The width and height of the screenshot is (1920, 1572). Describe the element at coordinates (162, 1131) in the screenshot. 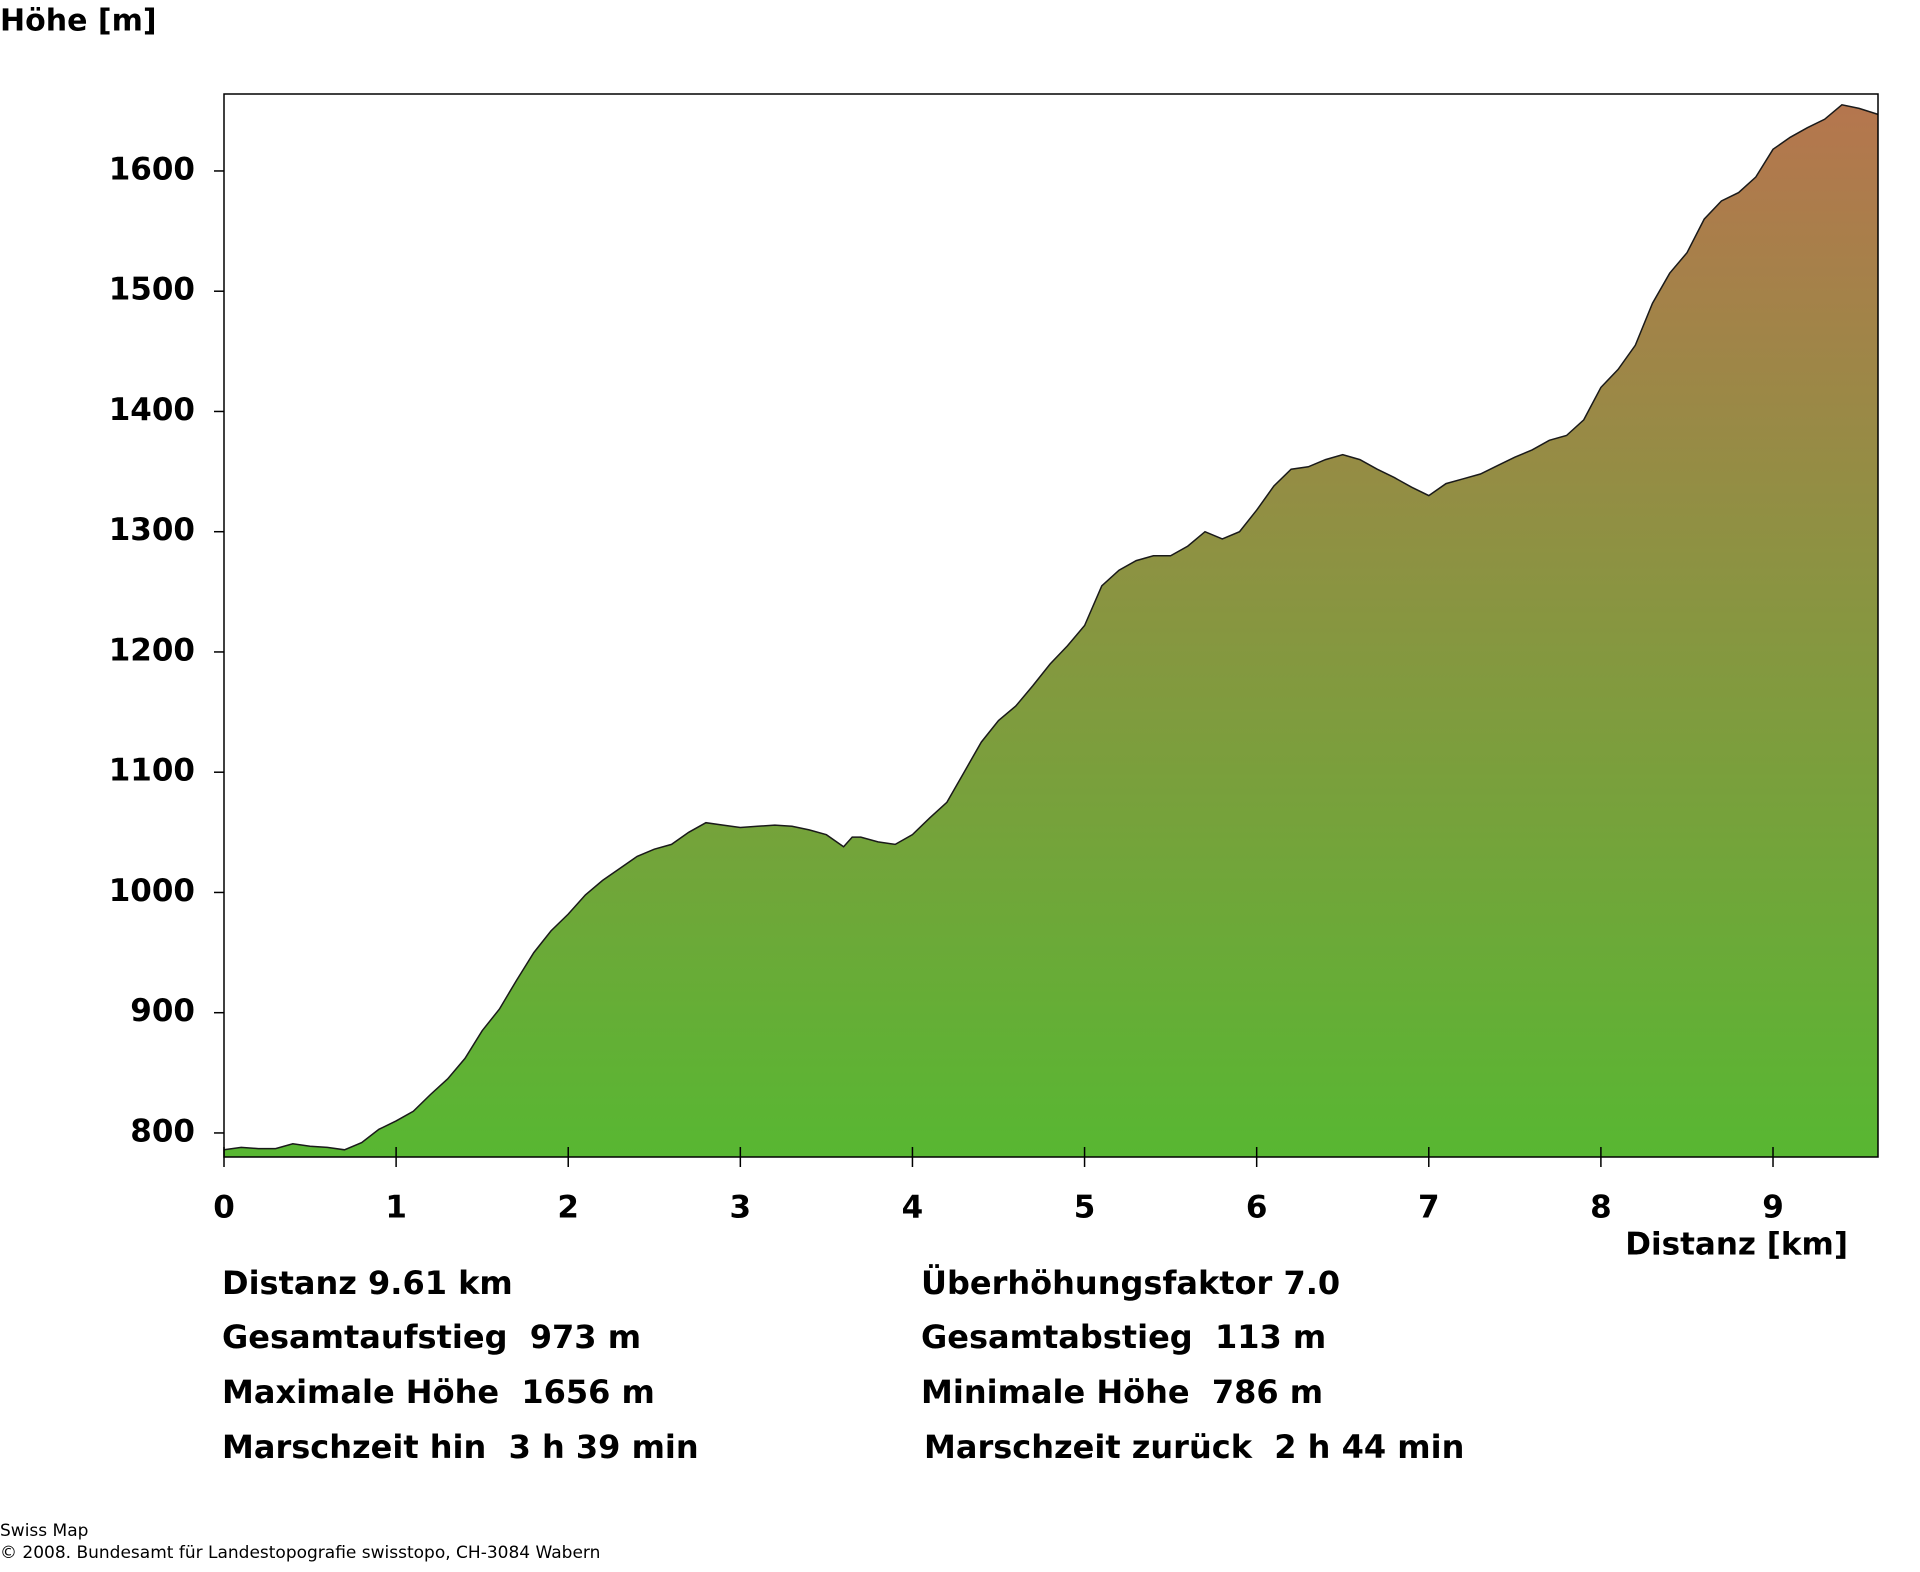

I see `y-tick-label: 800` at that location.